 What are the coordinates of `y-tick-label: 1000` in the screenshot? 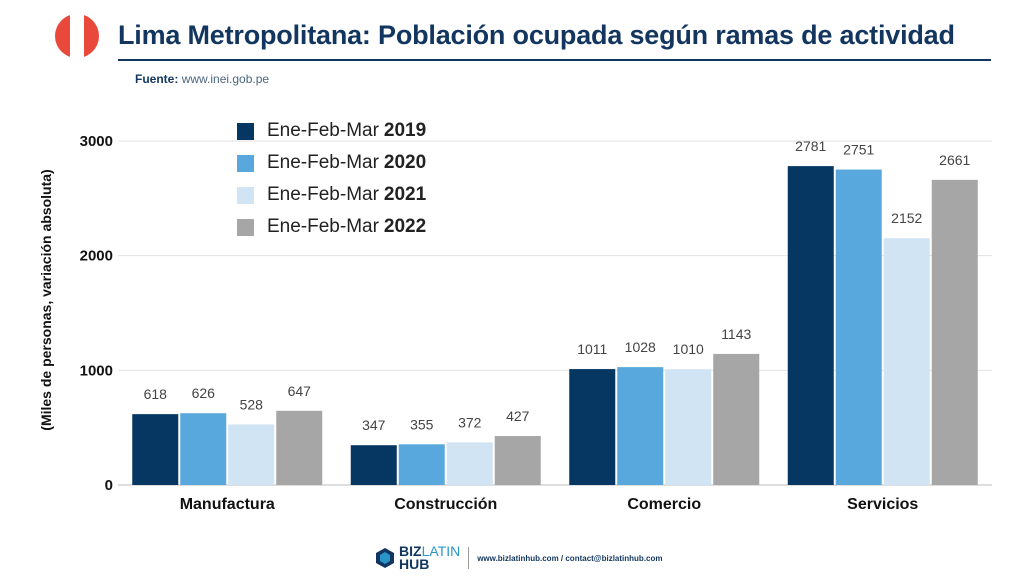 It's located at (96, 370).